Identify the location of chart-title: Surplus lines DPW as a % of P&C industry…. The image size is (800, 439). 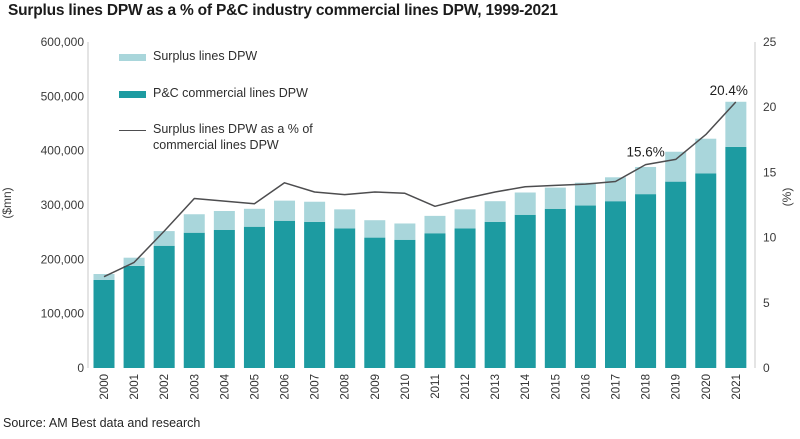
(283, 10).